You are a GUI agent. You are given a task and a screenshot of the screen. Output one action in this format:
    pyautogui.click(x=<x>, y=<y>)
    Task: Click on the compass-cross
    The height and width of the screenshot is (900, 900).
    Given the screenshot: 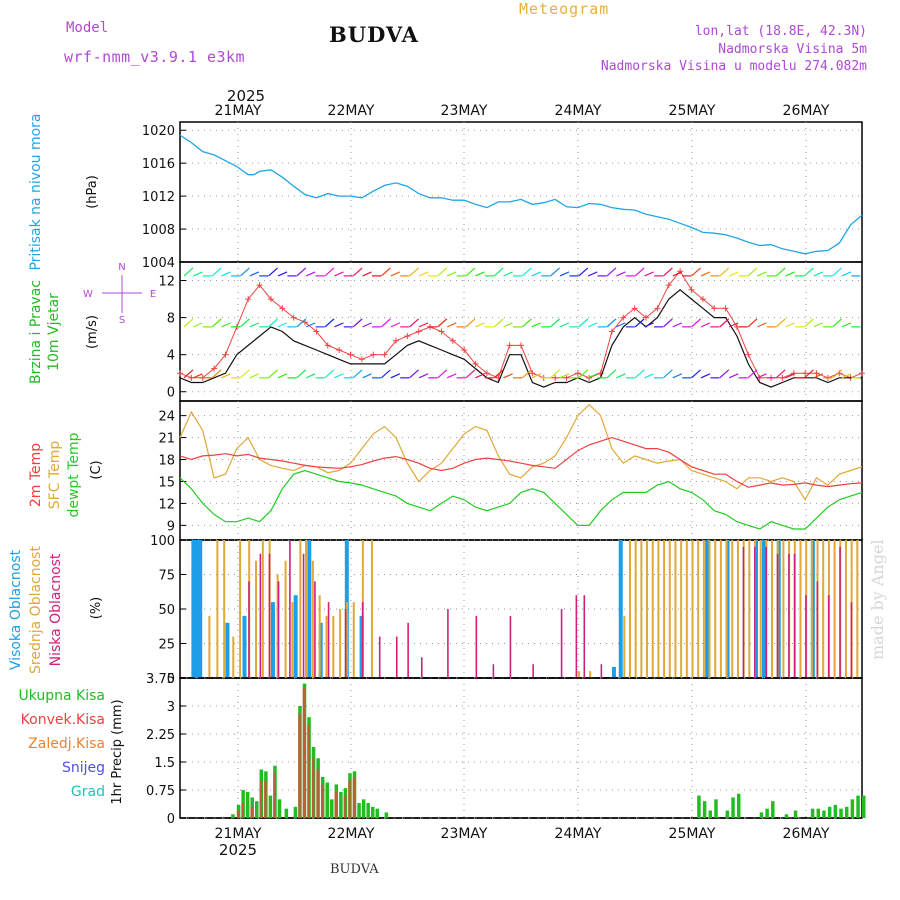 What is the action you would take?
    pyautogui.click(x=122, y=294)
    